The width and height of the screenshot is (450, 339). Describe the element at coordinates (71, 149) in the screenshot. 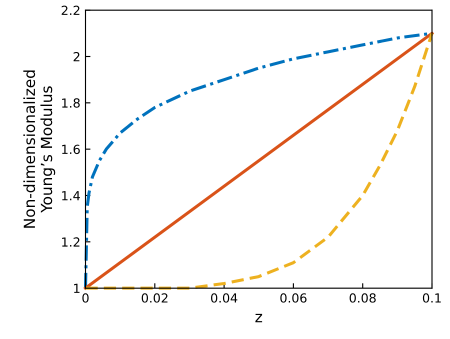

I see `y-tick-label: 1.6` at that location.